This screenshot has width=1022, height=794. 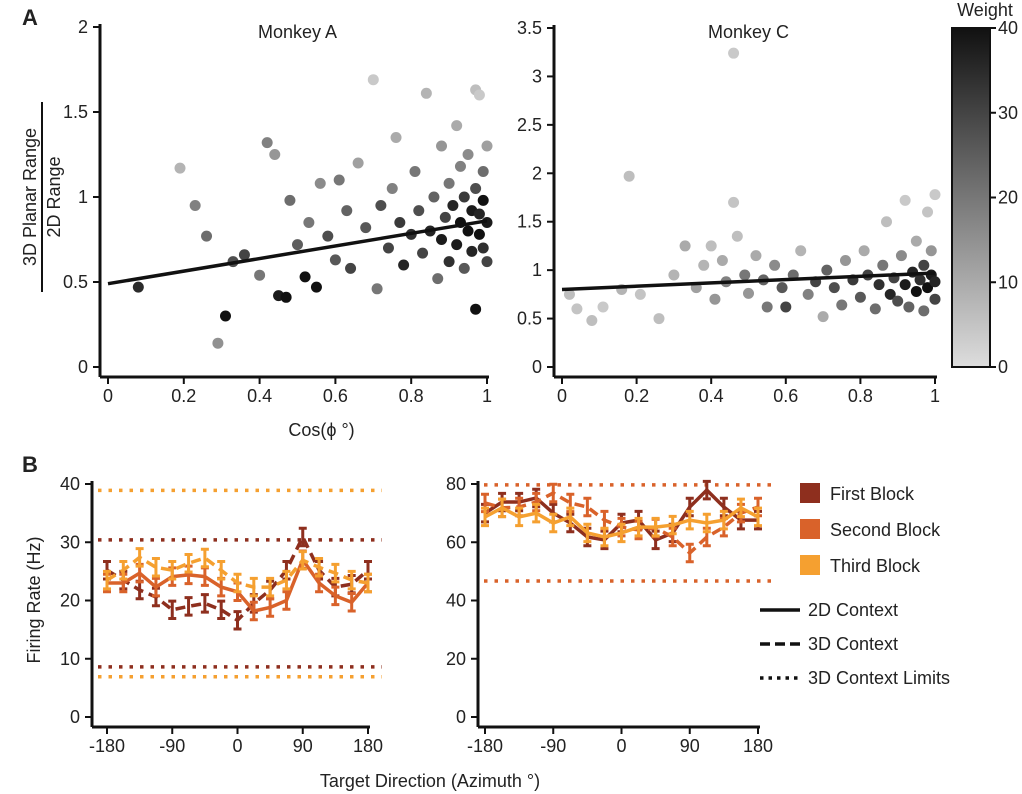 What do you see at coordinates (54, 196) in the screenshot?
I see `y-label-denominator: 2D Range` at bounding box center [54, 196].